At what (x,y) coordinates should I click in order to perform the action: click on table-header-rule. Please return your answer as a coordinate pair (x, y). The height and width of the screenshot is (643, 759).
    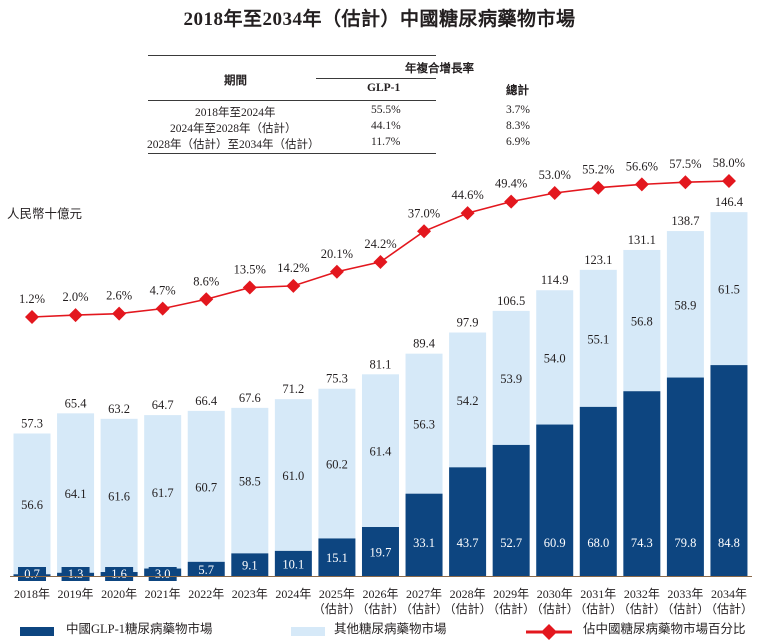
    Looking at the image, I should click on (292, 100).